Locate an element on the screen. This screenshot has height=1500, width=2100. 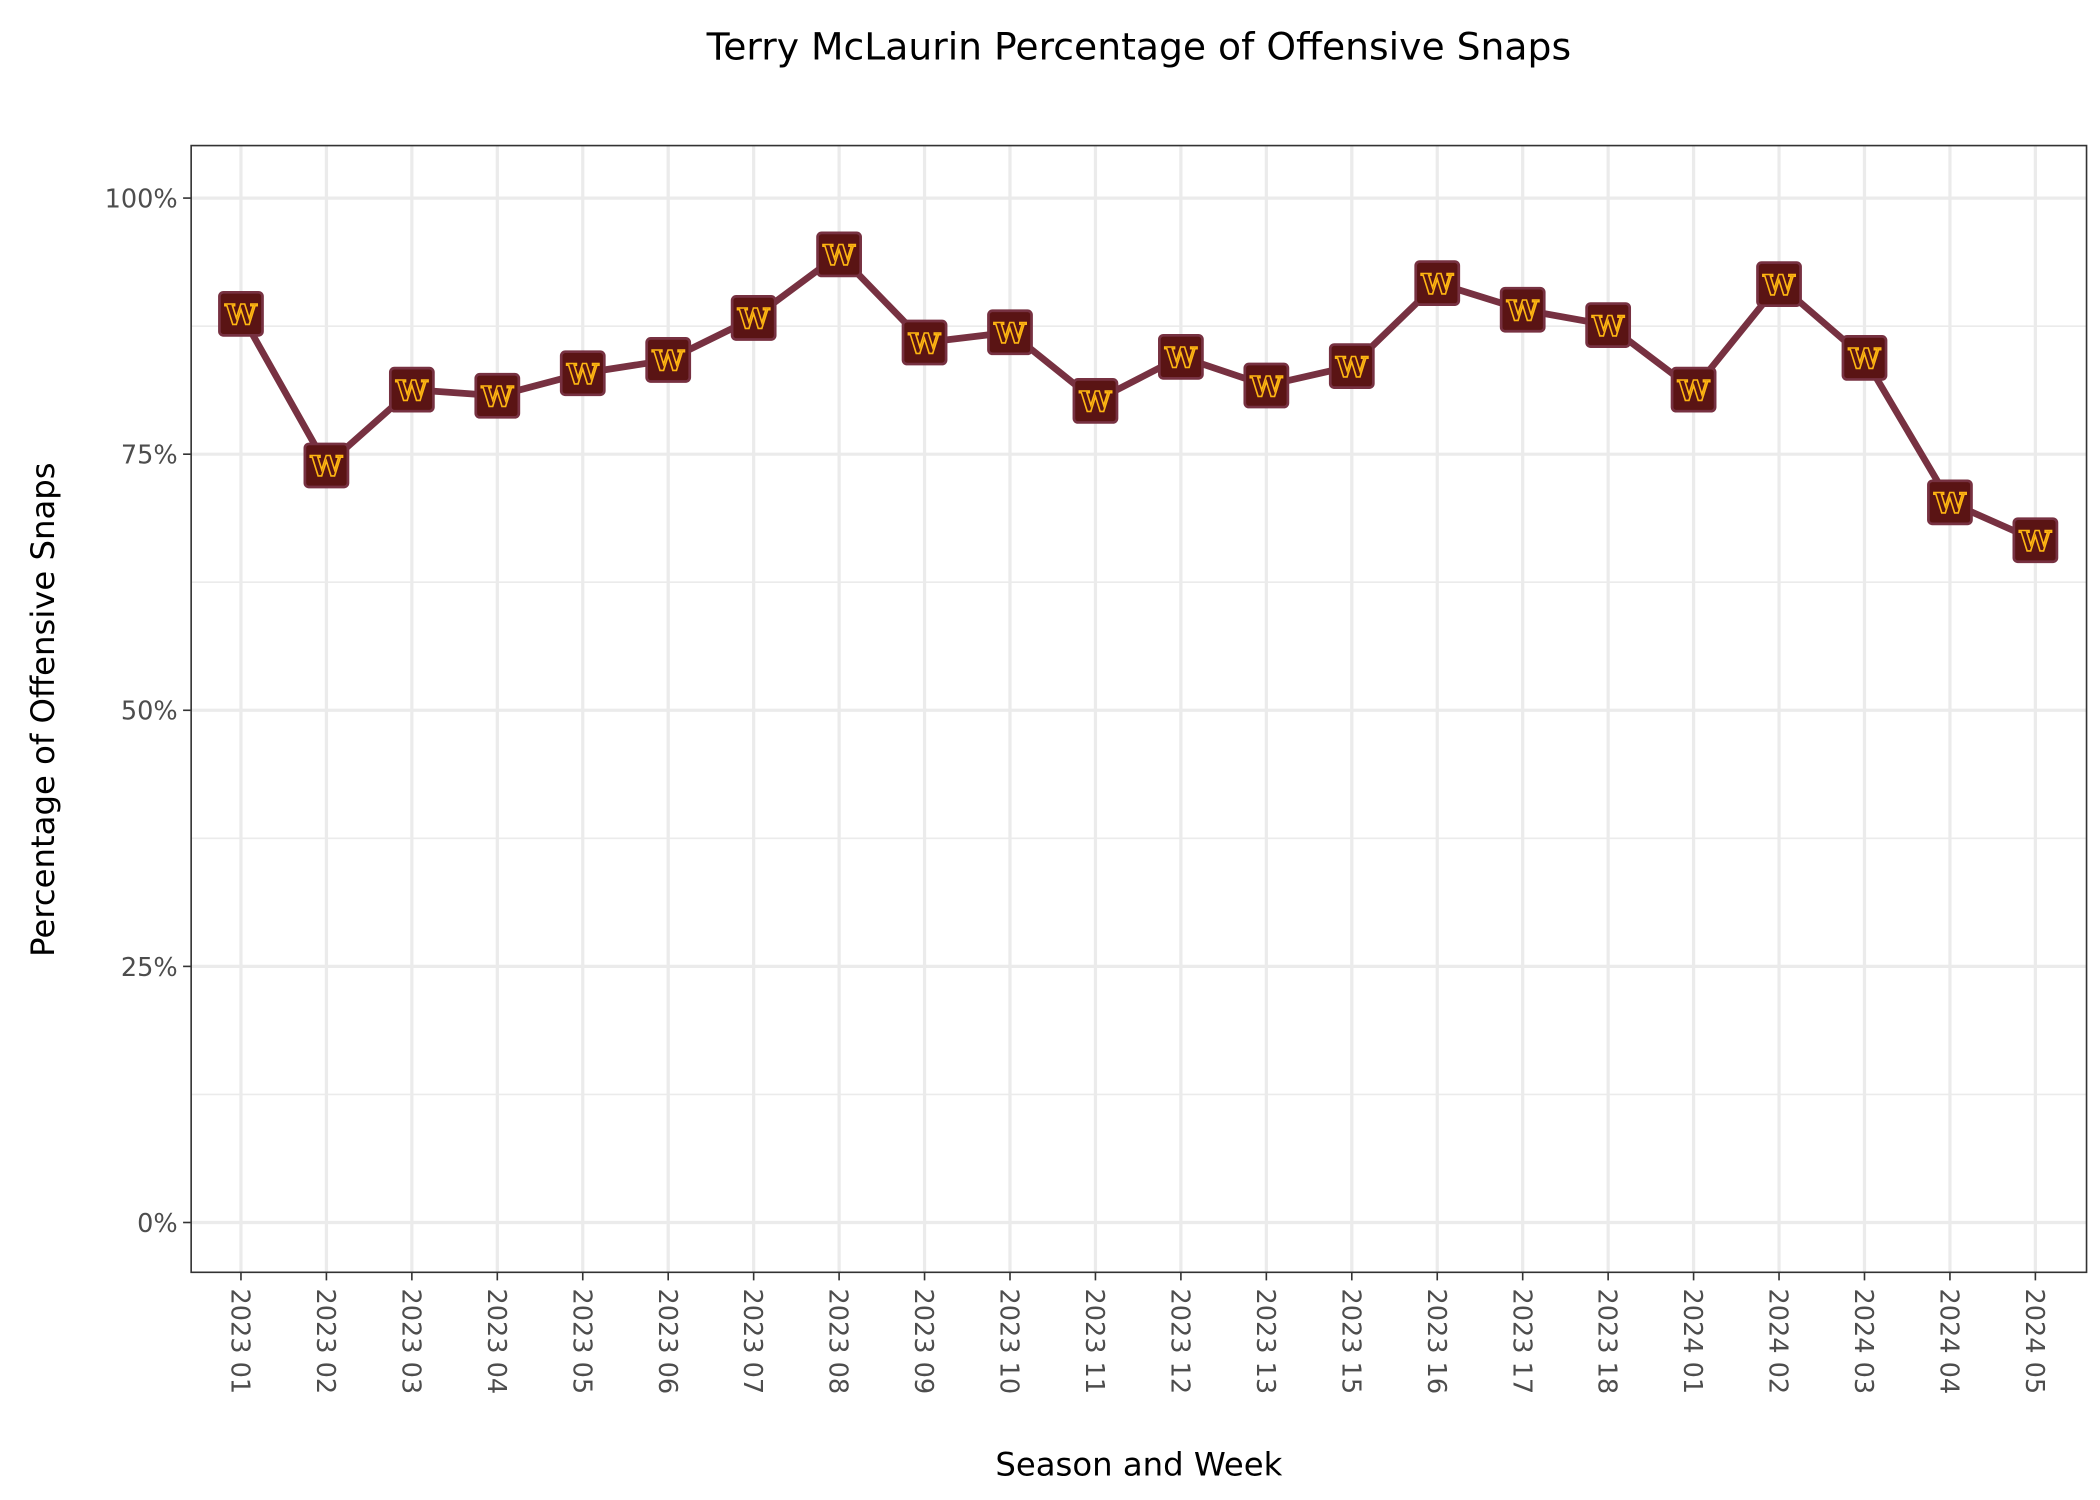
x-tick-label: 2023 09 is located at coordinates (923, 1341).